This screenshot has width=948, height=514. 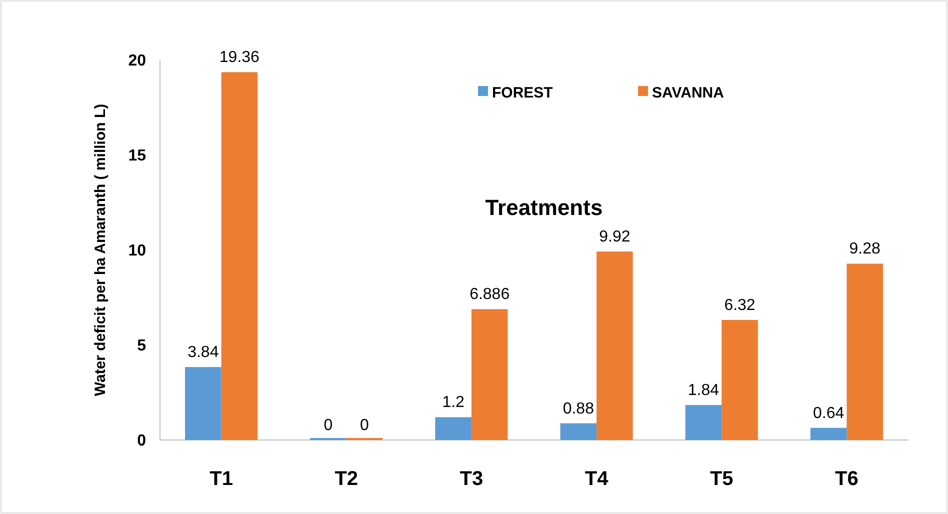 I want to click on y-tick-label: 10, so click(x=137, y=251).